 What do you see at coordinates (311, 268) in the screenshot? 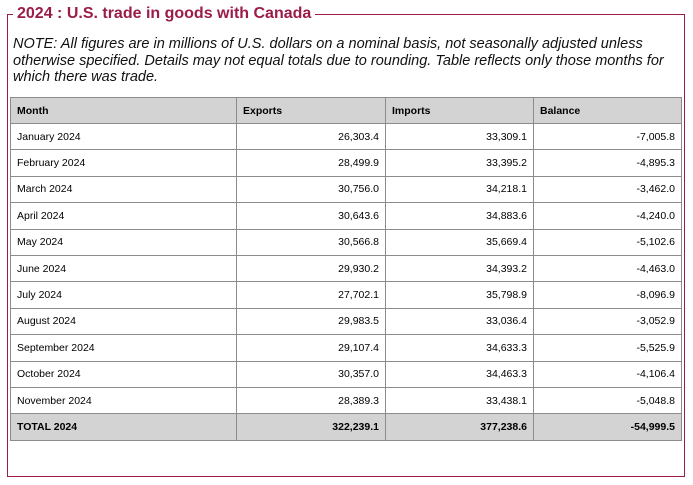
I see `cell-exports: 29,930.2` at bounding box center [311, 268].